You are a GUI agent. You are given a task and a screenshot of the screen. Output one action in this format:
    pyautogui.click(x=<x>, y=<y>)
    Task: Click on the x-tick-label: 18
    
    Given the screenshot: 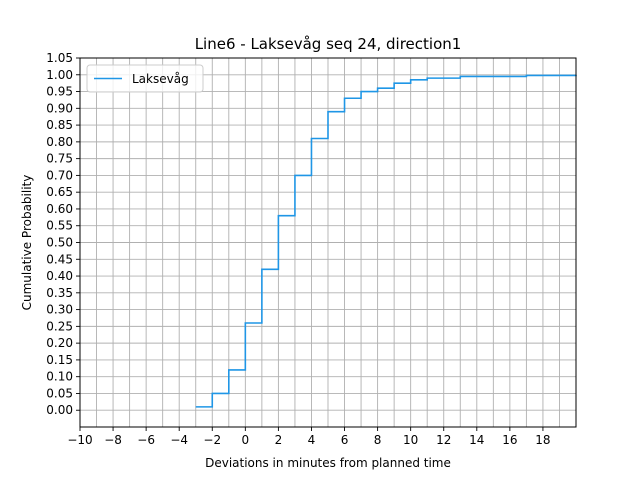 What is the action you would take?
    pyautogui.click(x=542, y=440)
    